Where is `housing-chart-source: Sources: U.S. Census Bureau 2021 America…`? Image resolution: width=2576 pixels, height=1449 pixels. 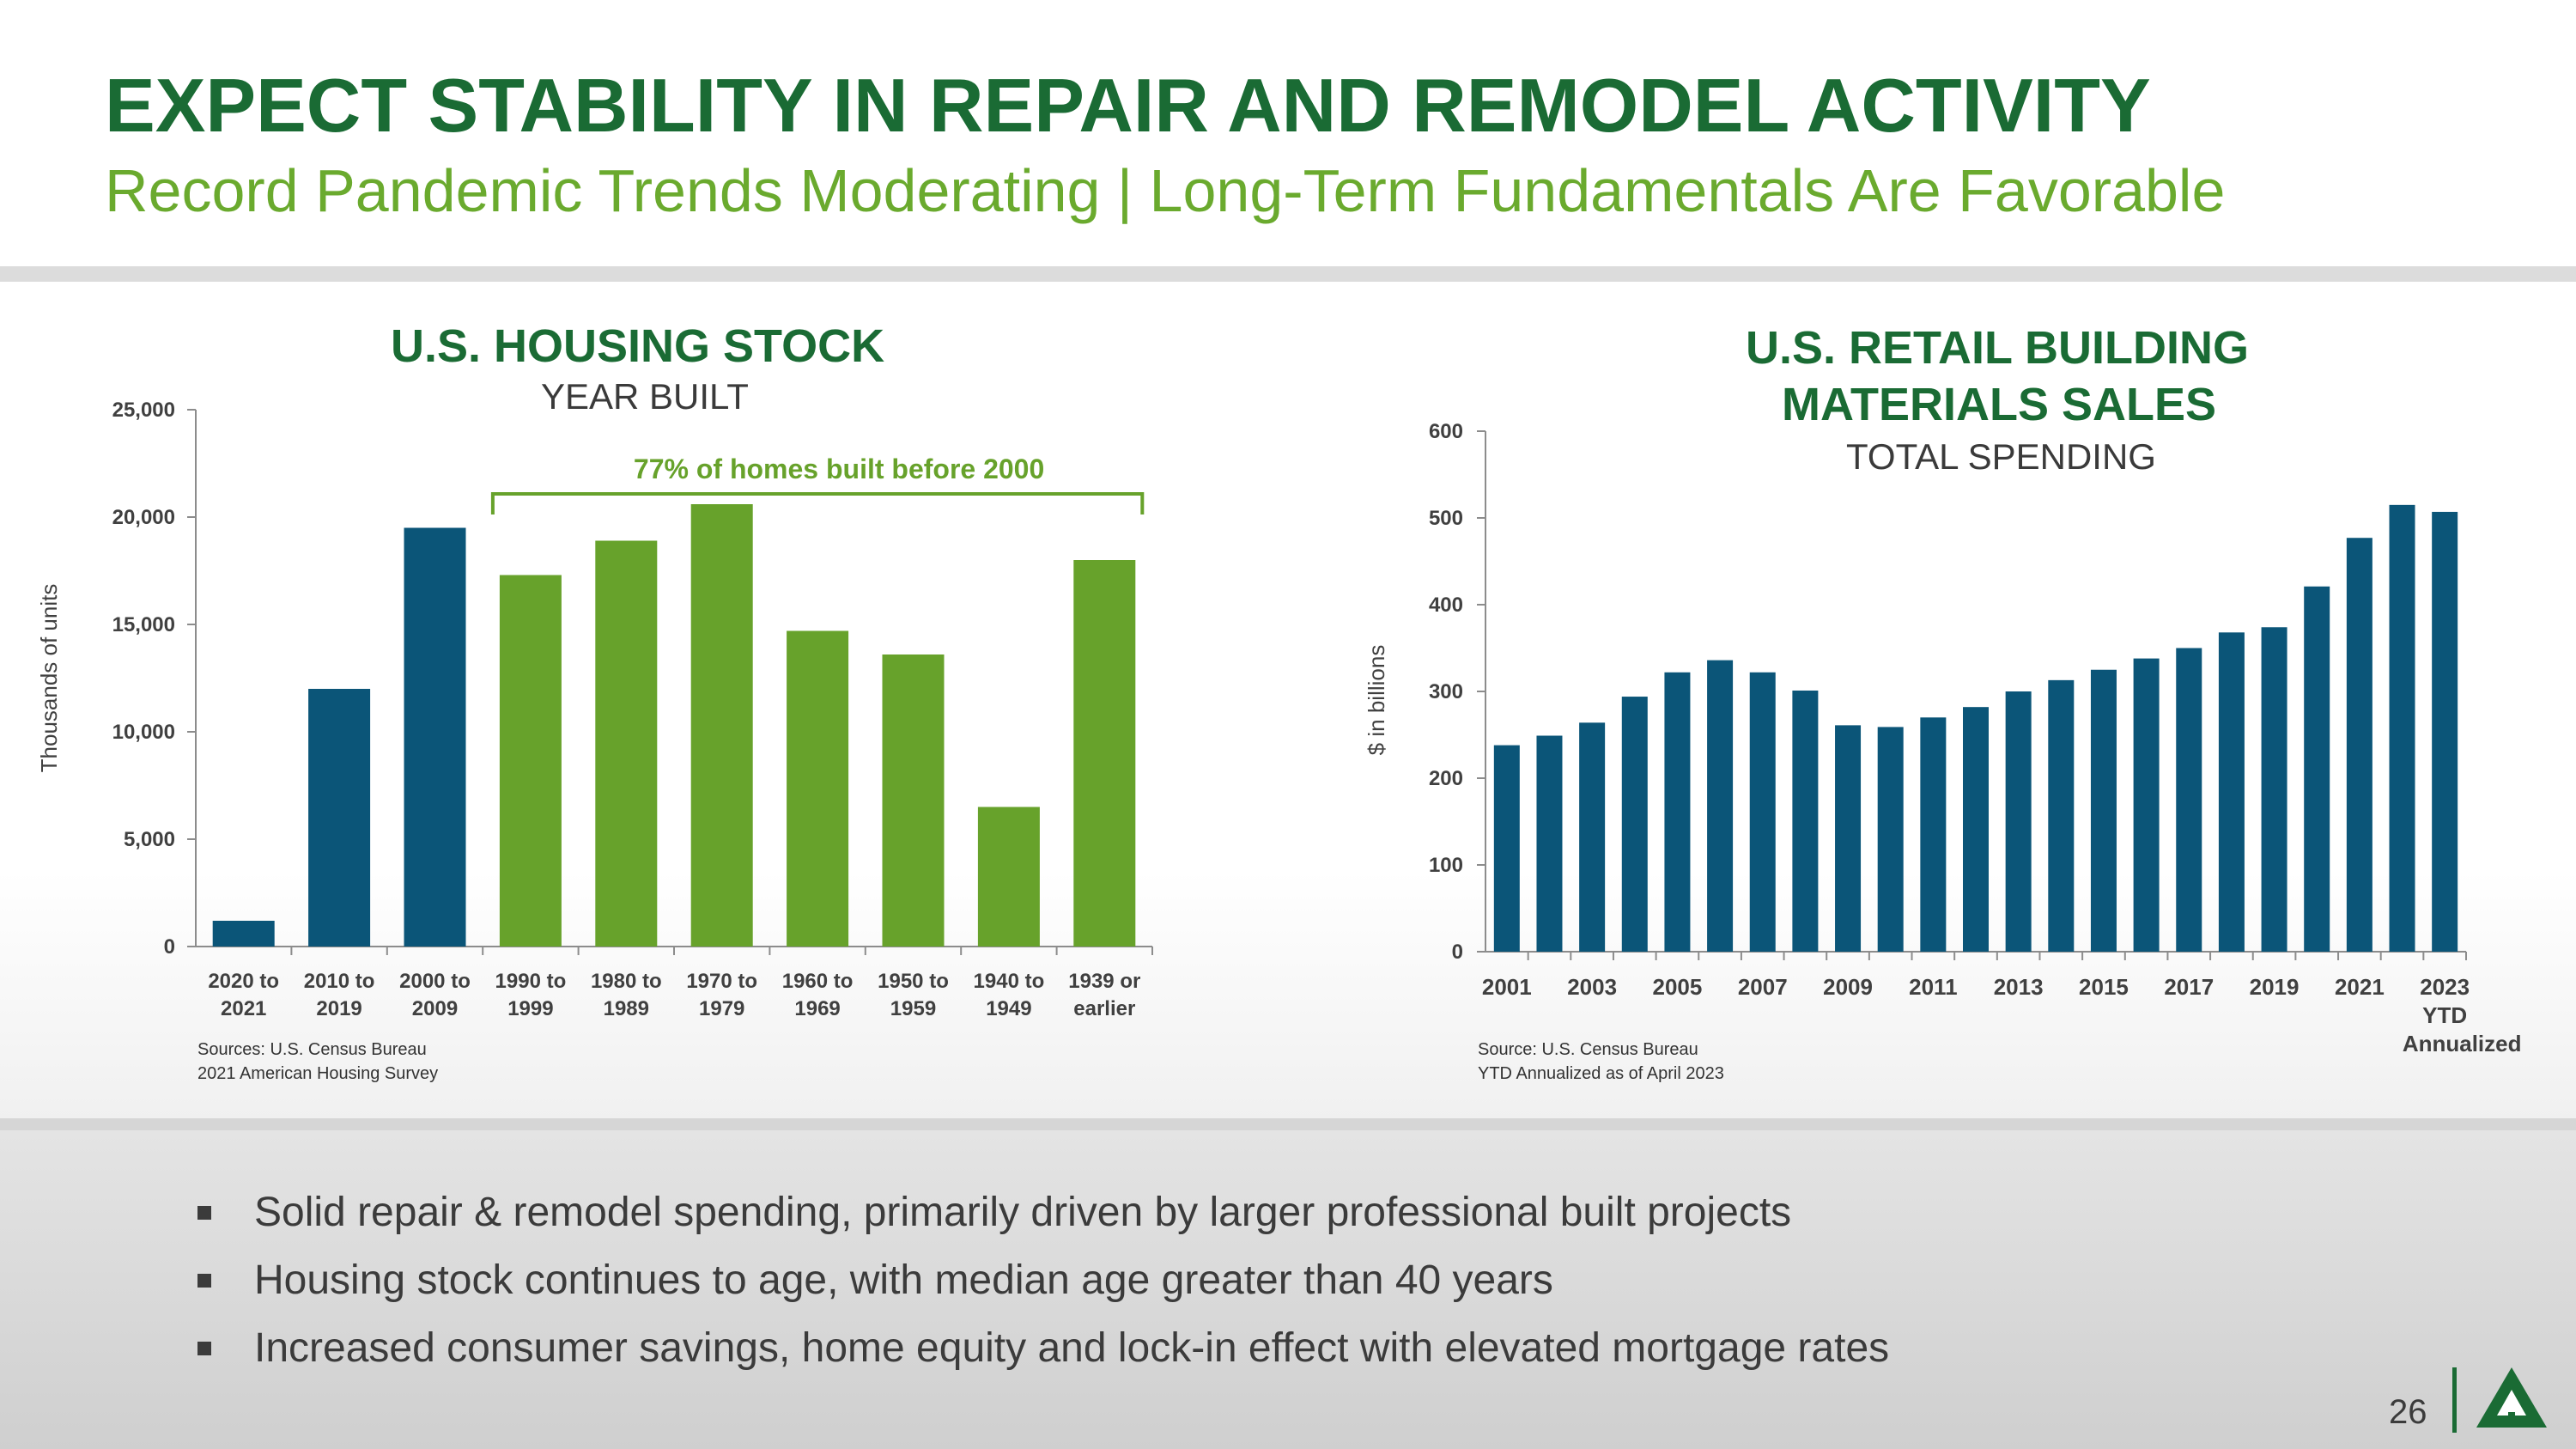
housing-chart-source: Sources: U.S. Census Bureau 2021 America… is located at coordinates (317, 1062).